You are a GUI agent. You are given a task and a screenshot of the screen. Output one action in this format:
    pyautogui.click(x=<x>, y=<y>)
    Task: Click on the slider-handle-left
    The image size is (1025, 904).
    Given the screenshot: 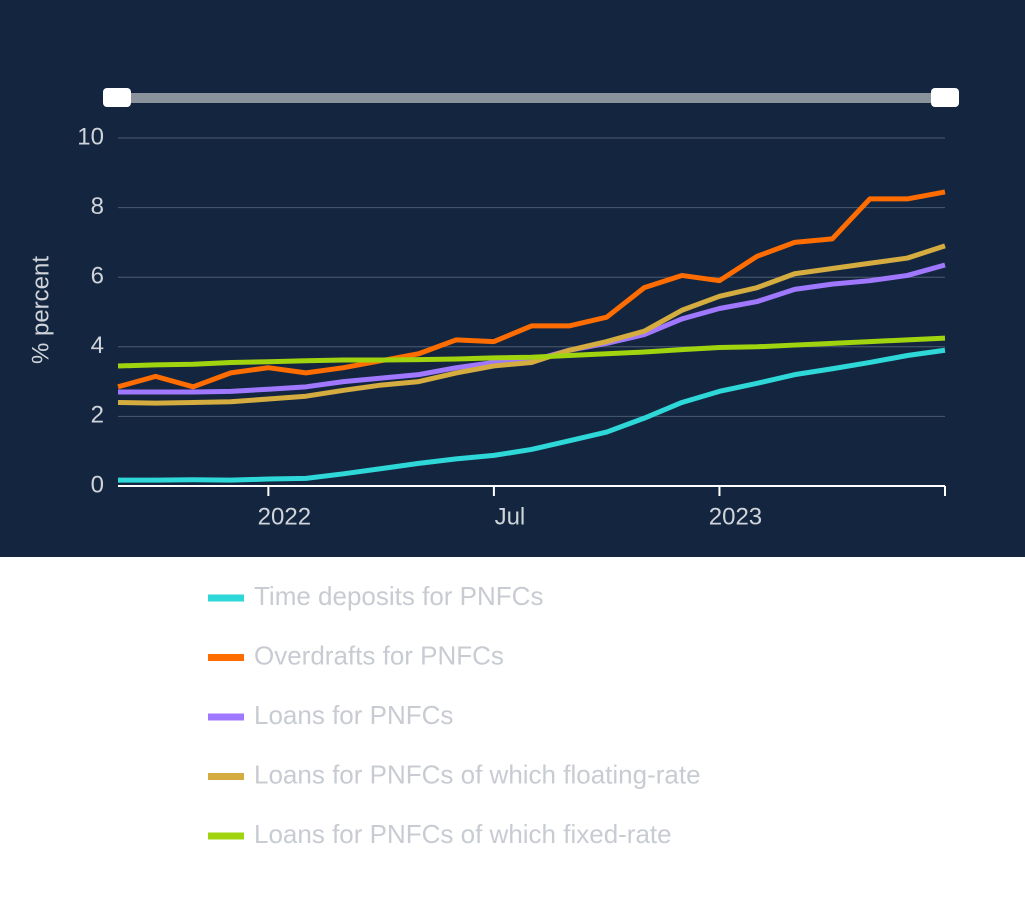 What is the action you would take?
    pyautogui.click(x=117, y=97)
    